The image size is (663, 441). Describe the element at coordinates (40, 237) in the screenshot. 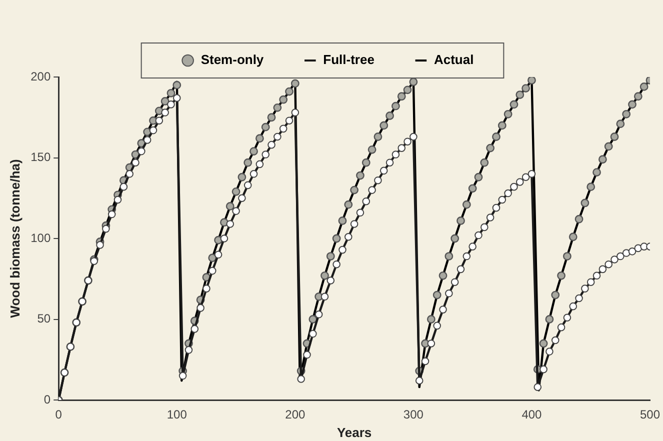

I see `y-tick-label: 100` at that location.